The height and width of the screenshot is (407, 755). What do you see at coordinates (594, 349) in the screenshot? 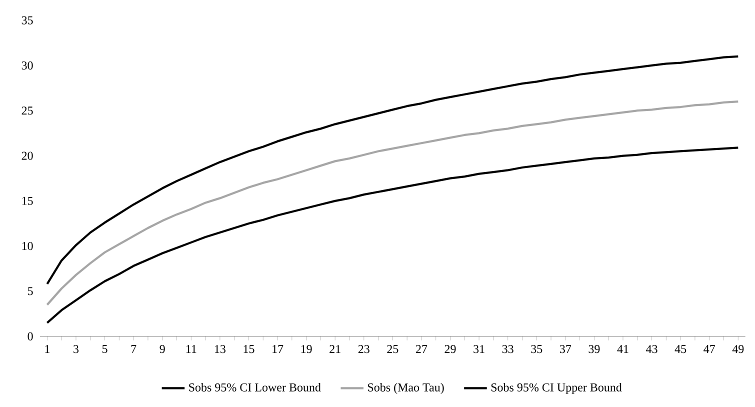
I see `x-tick-label: 39` at bounding box center [594, 349].